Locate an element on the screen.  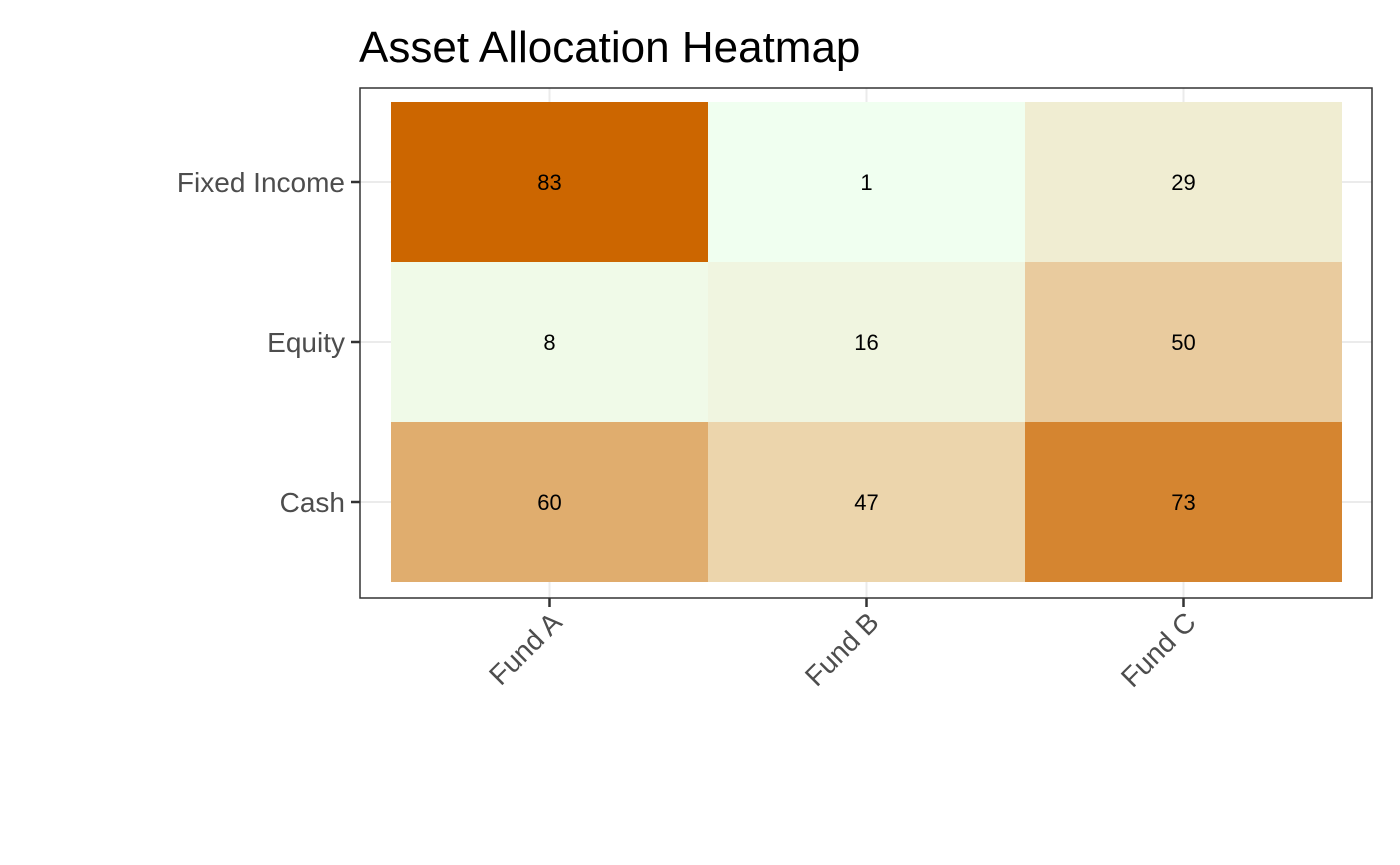
heatmap-cell-fixed-income-fund-b is located at coordinates (866, 182).